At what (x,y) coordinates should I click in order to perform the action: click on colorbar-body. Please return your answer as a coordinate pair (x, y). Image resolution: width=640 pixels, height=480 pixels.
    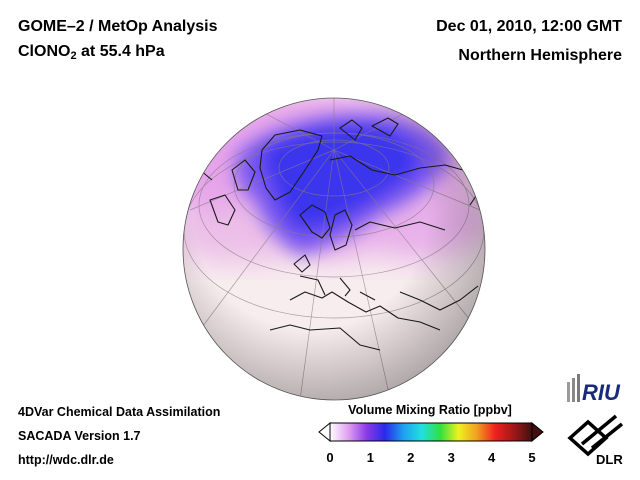
    Looking at the image, I should click on (431, 432).